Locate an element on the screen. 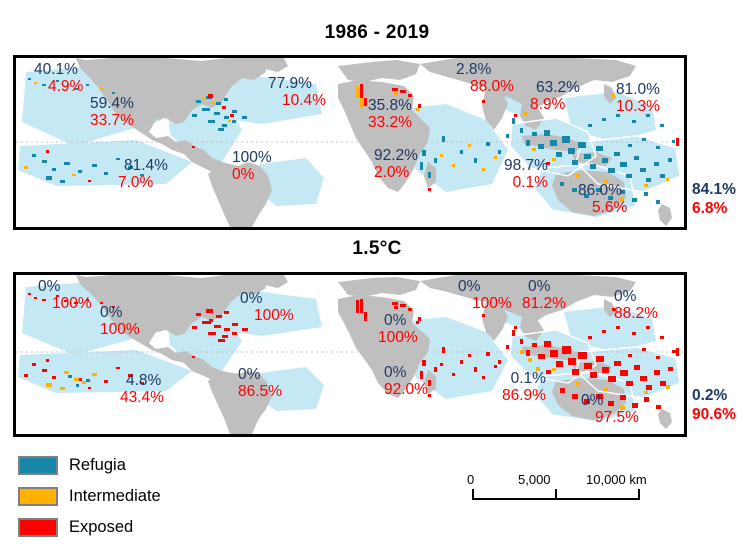 Image resolution: width=754 pixels, height=552 pixels. panel-title-1p5c: 1.5°C is located at coordinates (377, 248).